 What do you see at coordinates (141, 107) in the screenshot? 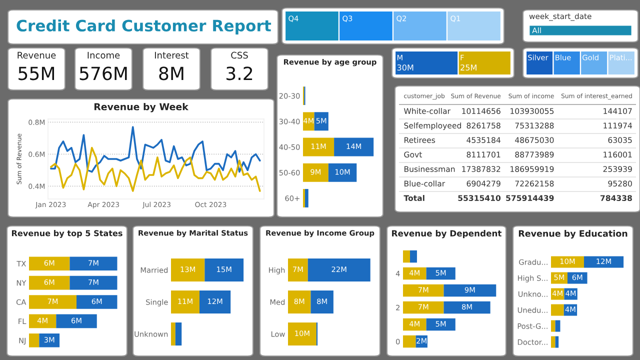
I see `chart-title: Revenue by Week` at bounding box center [141, 107].